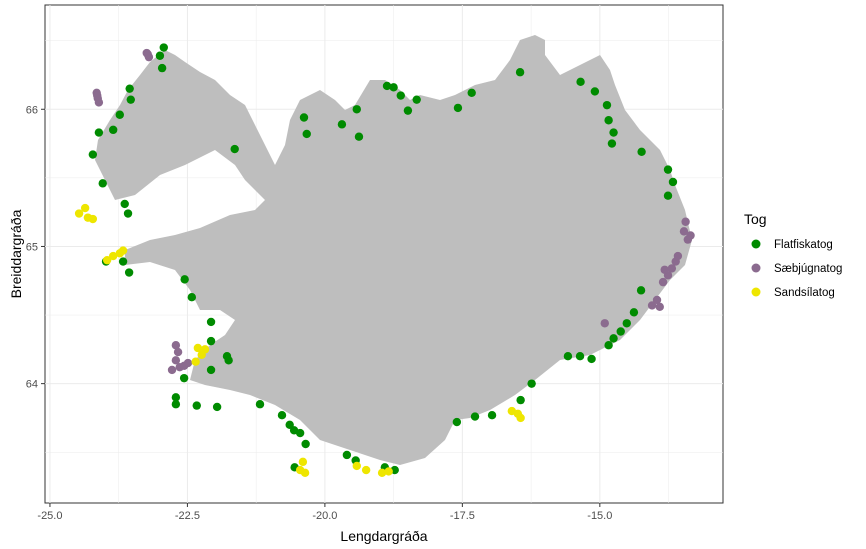  I want to click on x-axis: -25.0 -22.5 -20.0 -17.5 -15.0, so click(324, 512).